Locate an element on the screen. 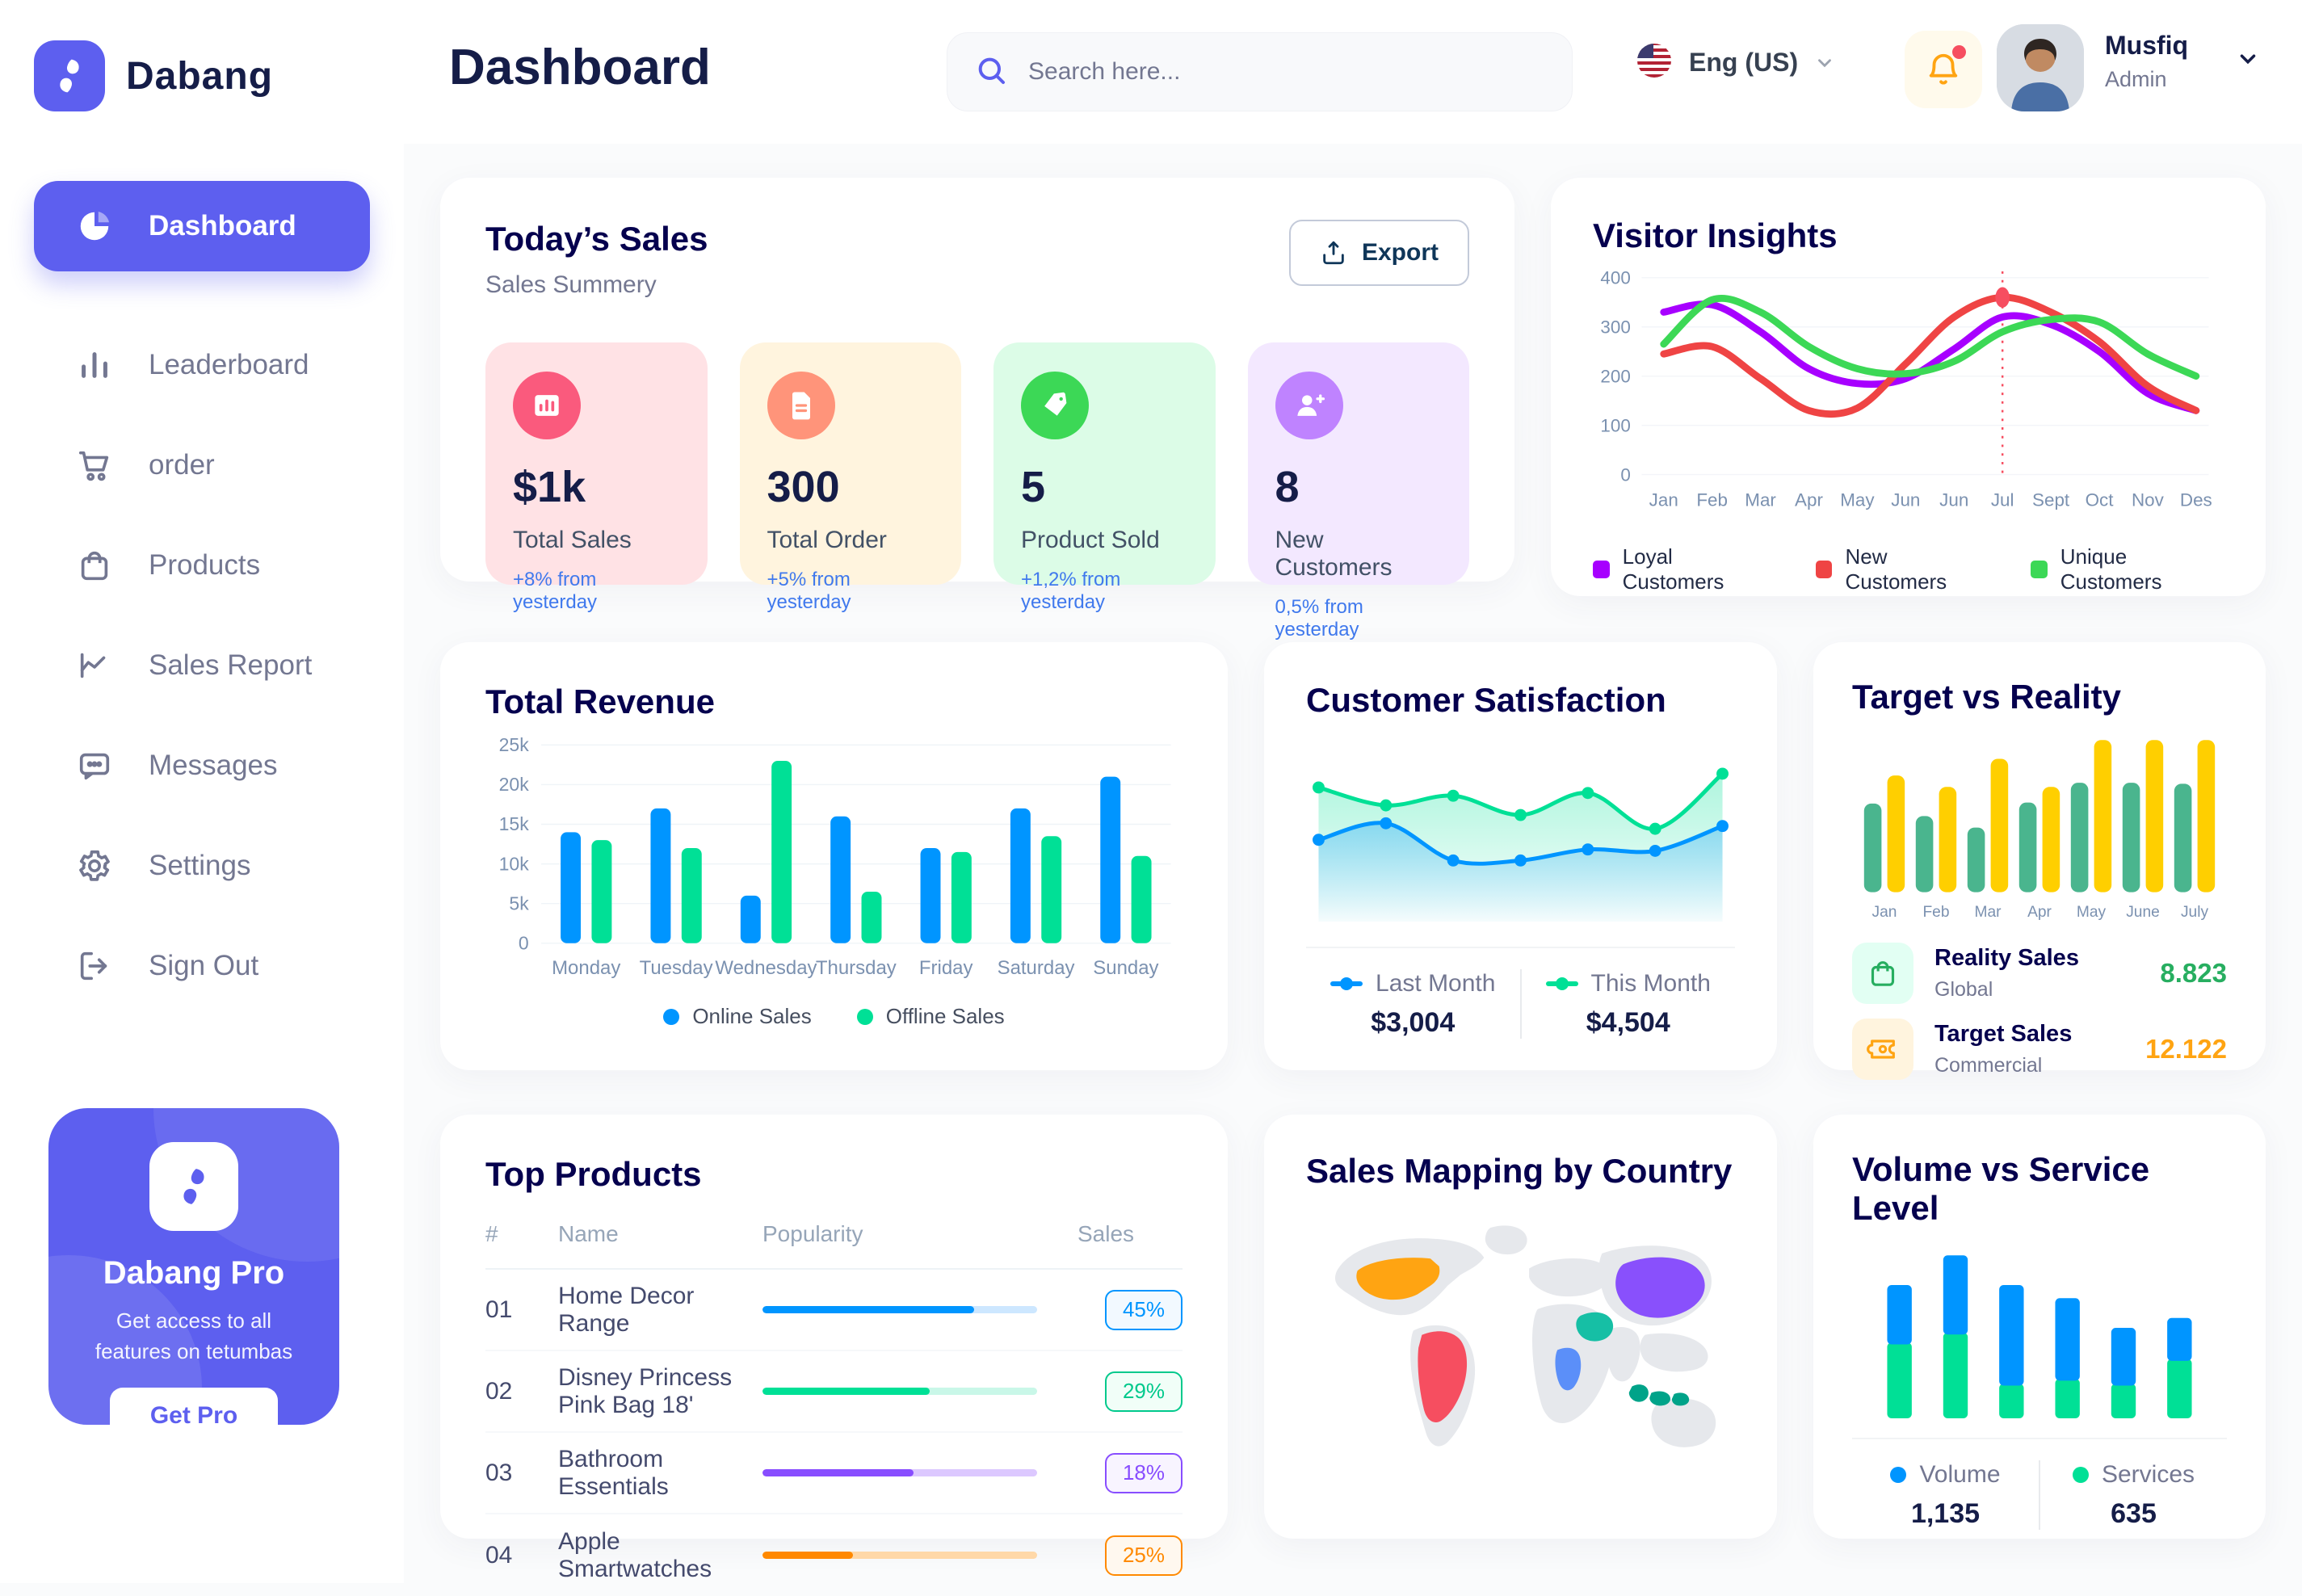 The image size is (2302, 1596). volume-service-title: Volume vs Service Level is located at coordinates (2001, 1189).